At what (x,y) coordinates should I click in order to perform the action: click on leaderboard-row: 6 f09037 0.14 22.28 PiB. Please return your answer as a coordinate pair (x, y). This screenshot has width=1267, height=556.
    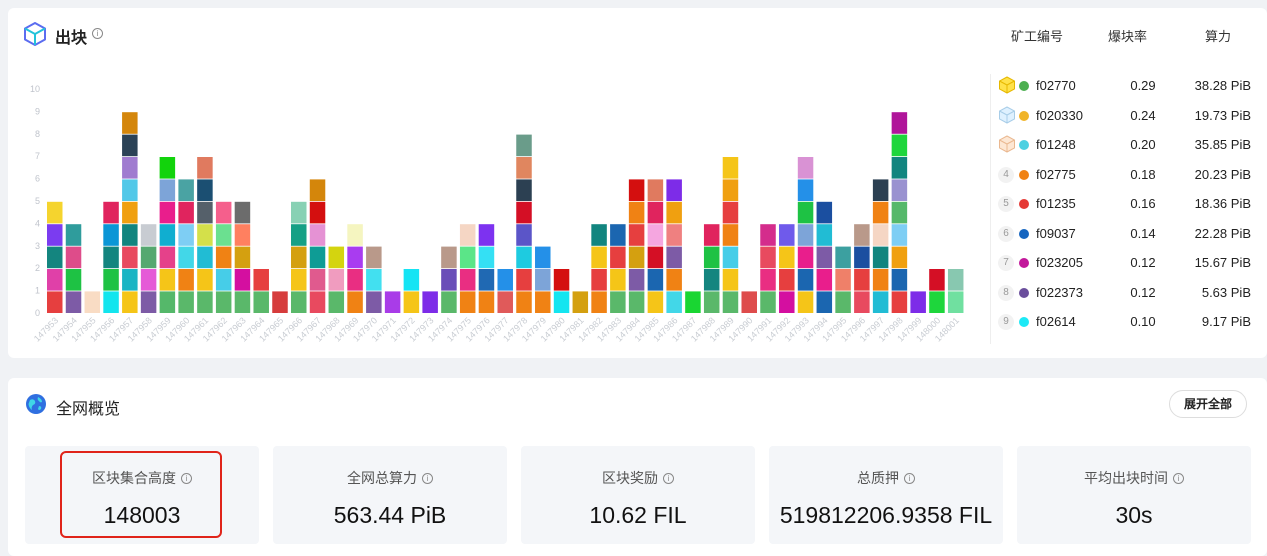
    Looking at the image, I should click on (1130, 234).